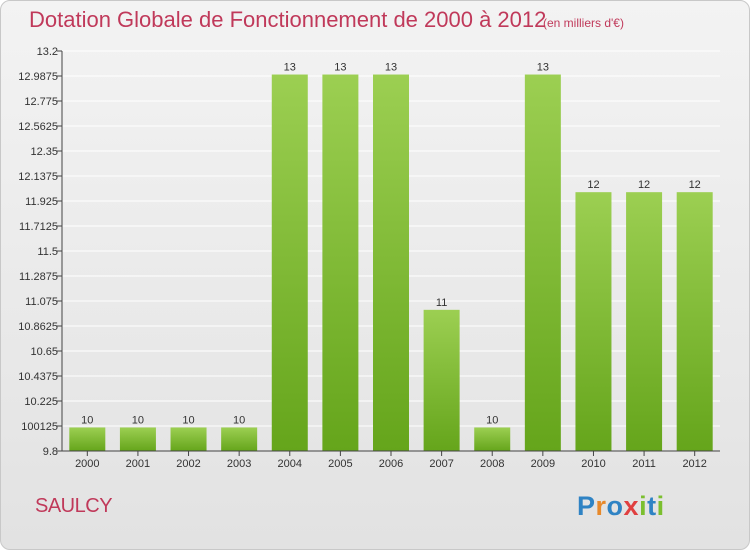 The width and height of the screenshot is (750, 550). What do you see at coordinates (340, 262) in the screenshot?
I see `bar-2005` at bounding box center [340, 262].